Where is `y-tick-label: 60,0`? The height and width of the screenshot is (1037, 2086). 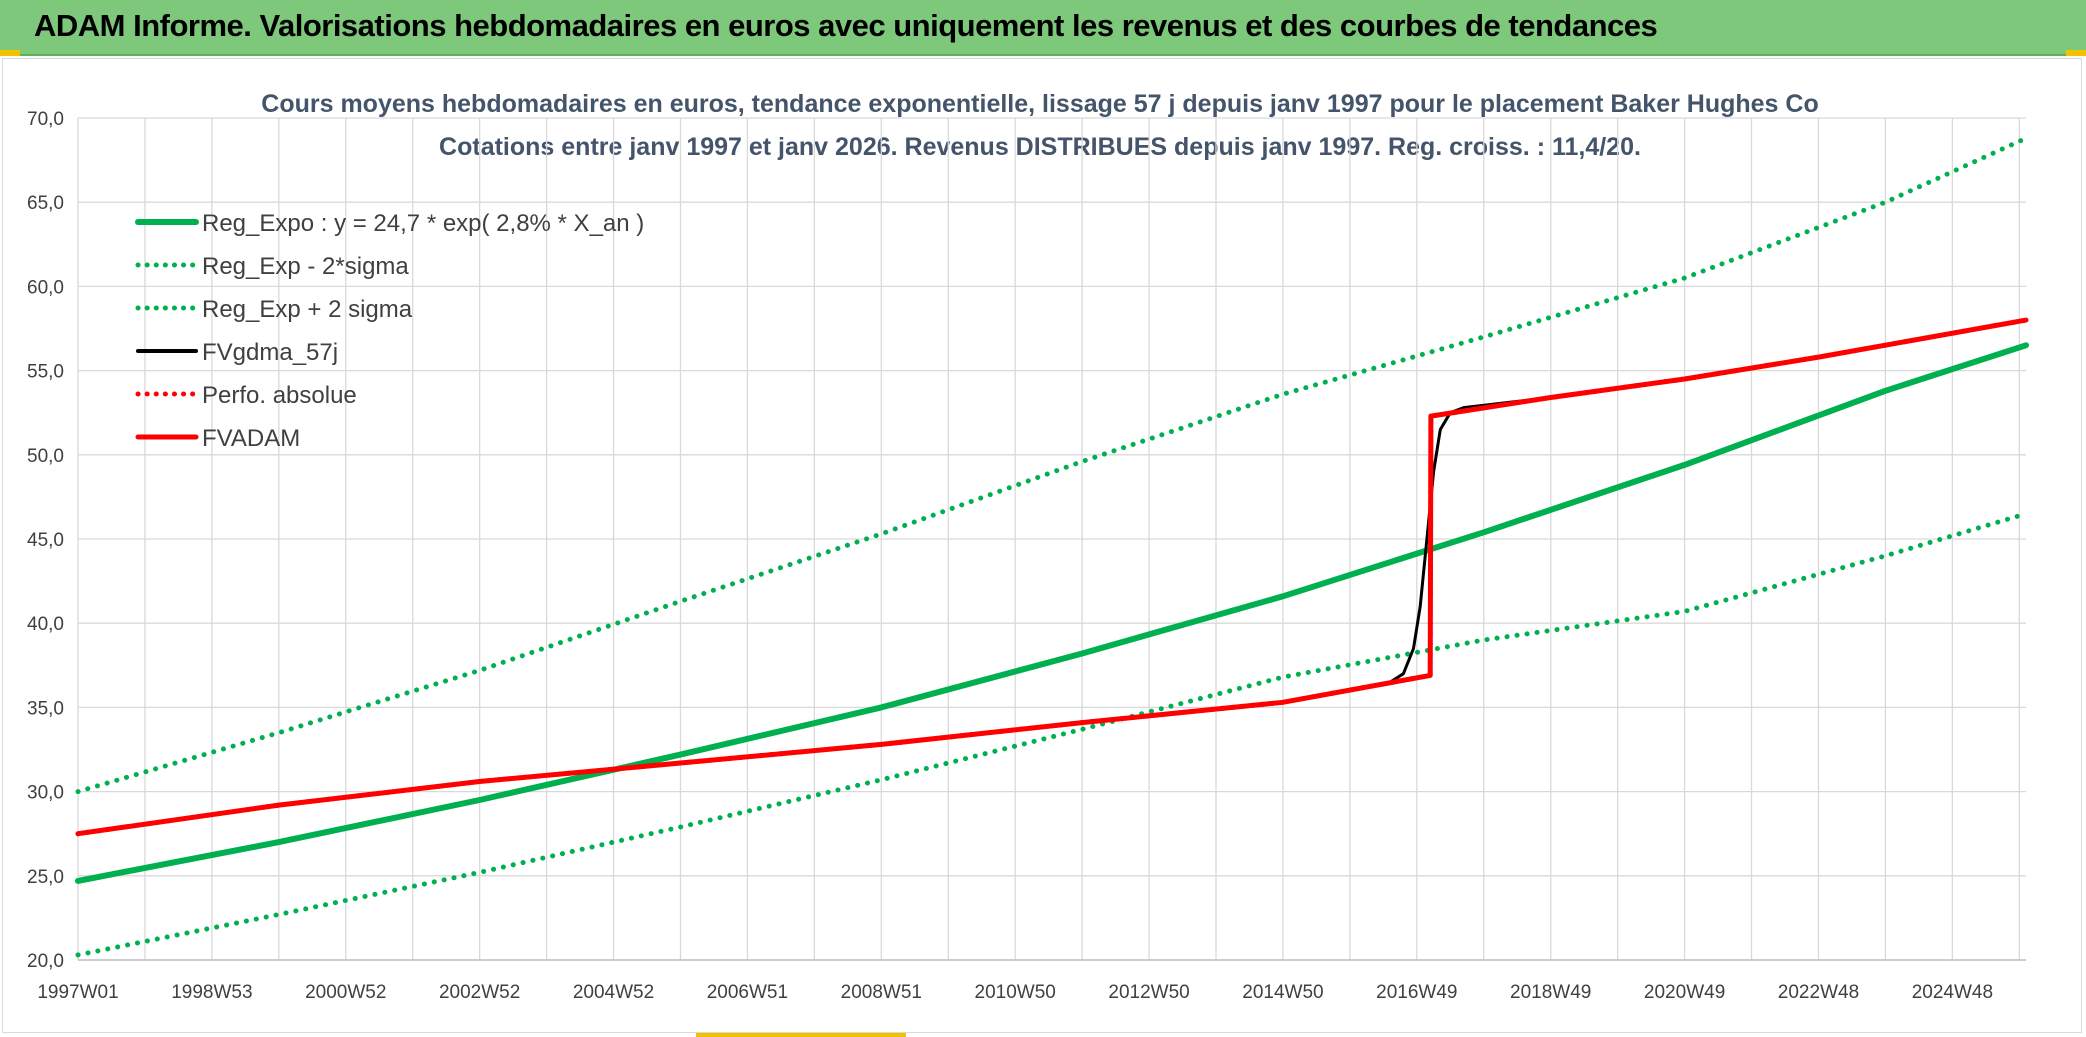 y-tick-label: 60,0 is located at coordinates (45, 287).